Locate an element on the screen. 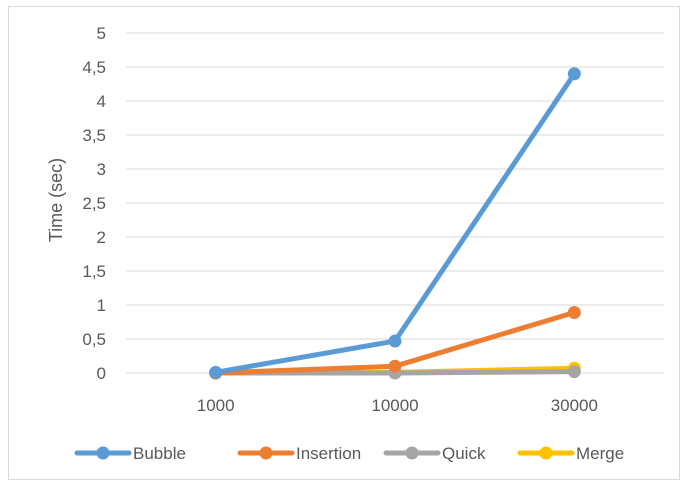 Image resolution: width=688 pixels, height=488 pixels. y-tick-label: 3 is located at coordinates (101, 169).